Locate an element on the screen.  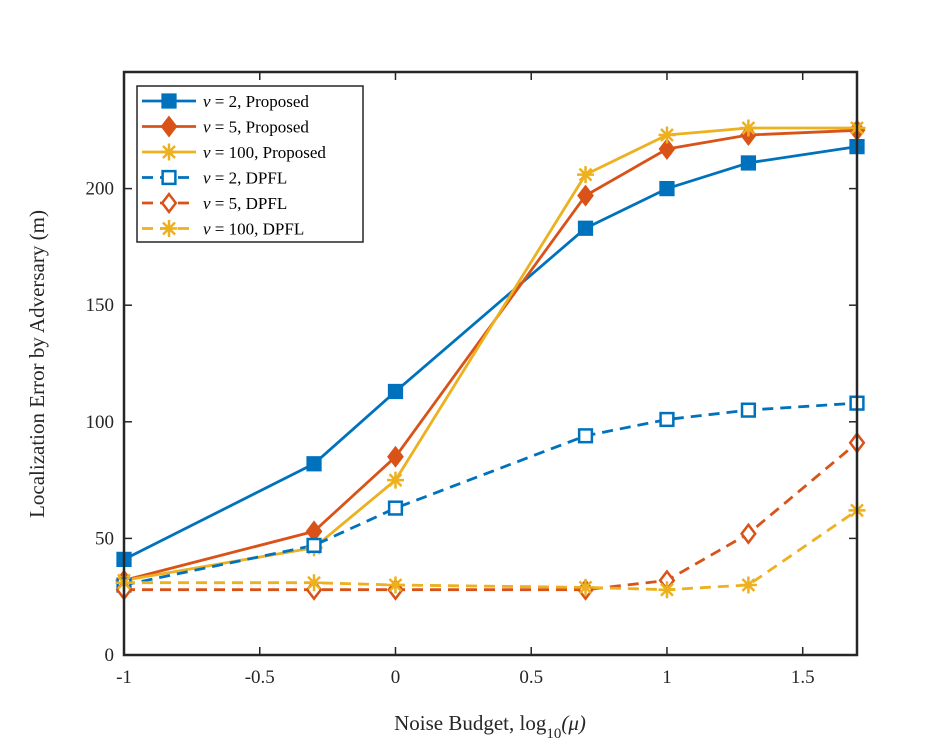
legend-box is located at coordinates (250, 164).